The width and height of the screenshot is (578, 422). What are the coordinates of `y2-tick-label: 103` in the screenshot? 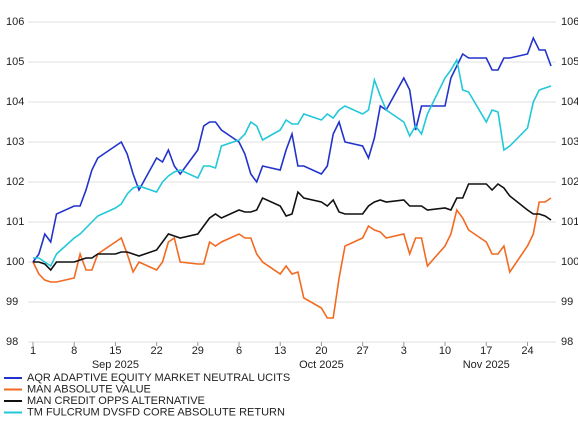 It's located at (569, 142).